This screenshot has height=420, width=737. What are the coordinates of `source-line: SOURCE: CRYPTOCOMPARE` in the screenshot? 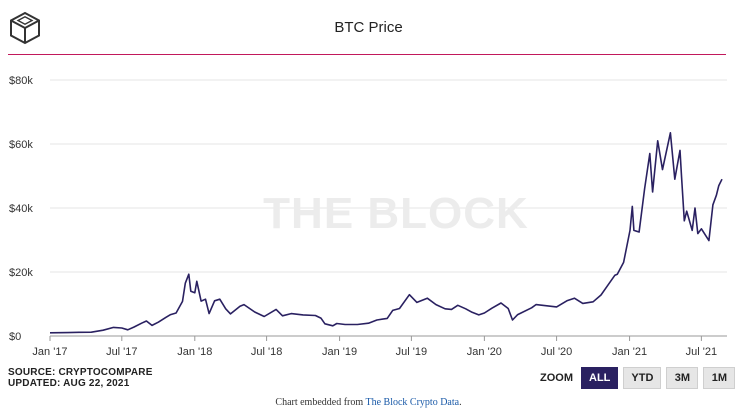 It's located at (80, 372).